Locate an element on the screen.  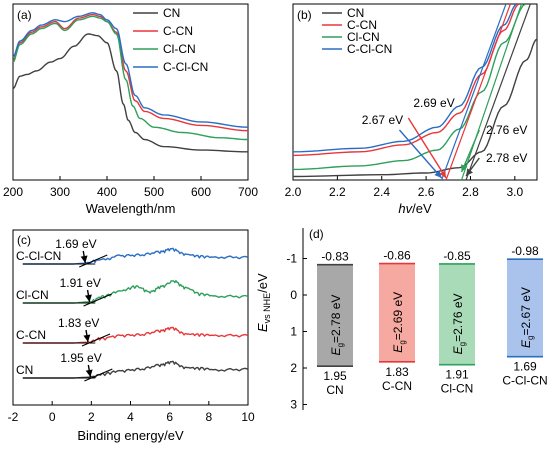
panel-d-ylabel-sub: vs NHE is located at coordinates (267, 308).